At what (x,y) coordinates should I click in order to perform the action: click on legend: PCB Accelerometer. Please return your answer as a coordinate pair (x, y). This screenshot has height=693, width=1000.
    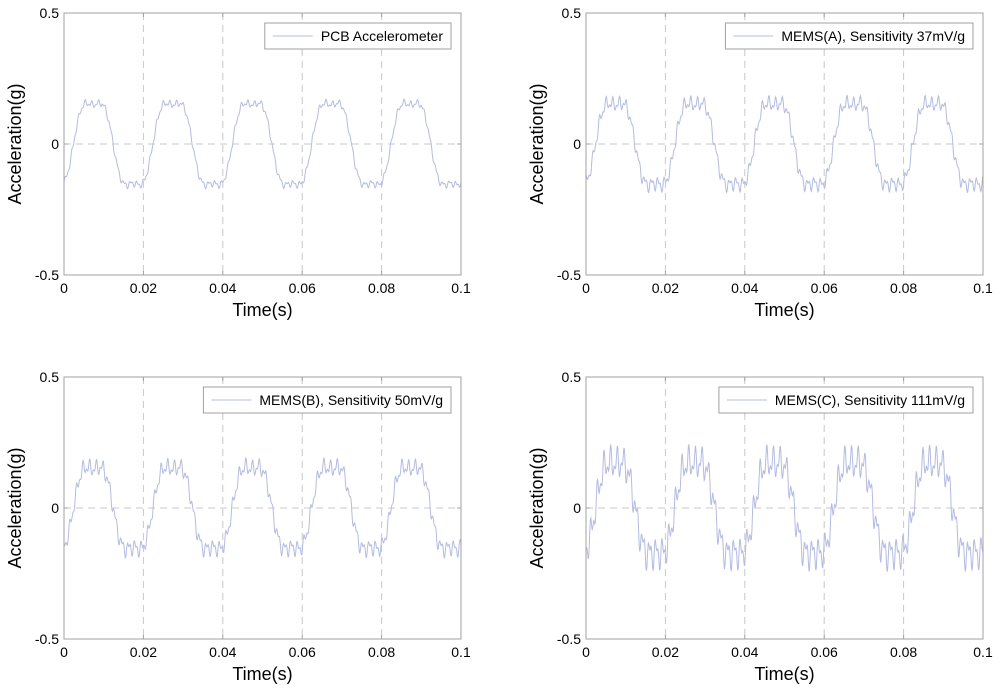
    Looking at the image, I should click on (358, 36).